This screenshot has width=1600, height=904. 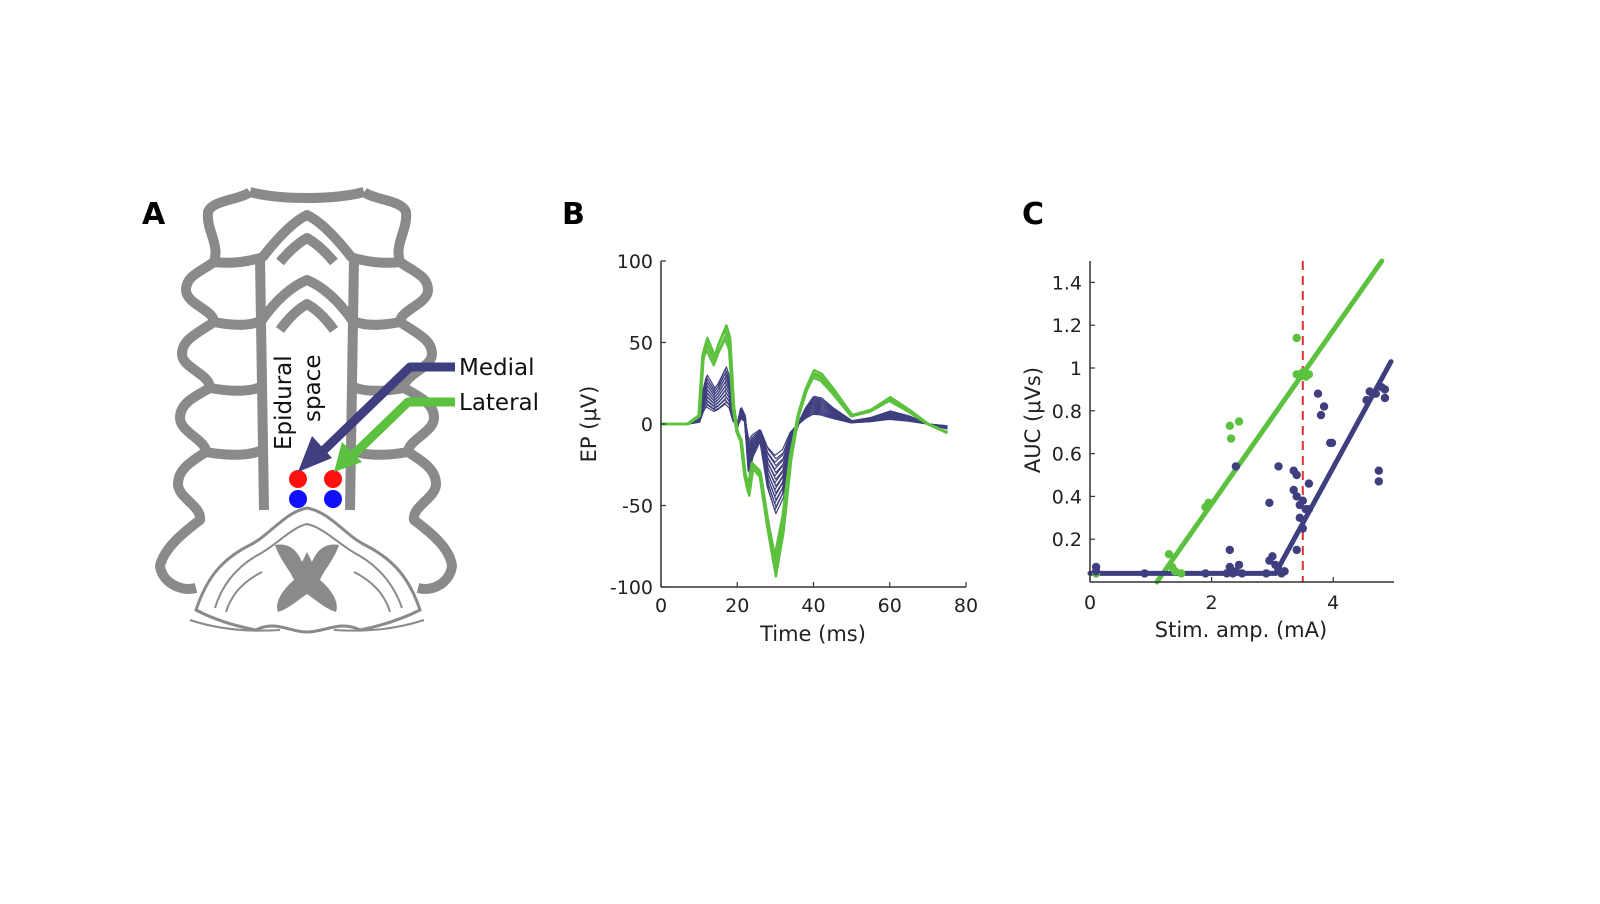 What do you see at coordinates (647, 425) in the screenshot?
I see `b-y-tick-label: 0` at bounding box center [647, 425].